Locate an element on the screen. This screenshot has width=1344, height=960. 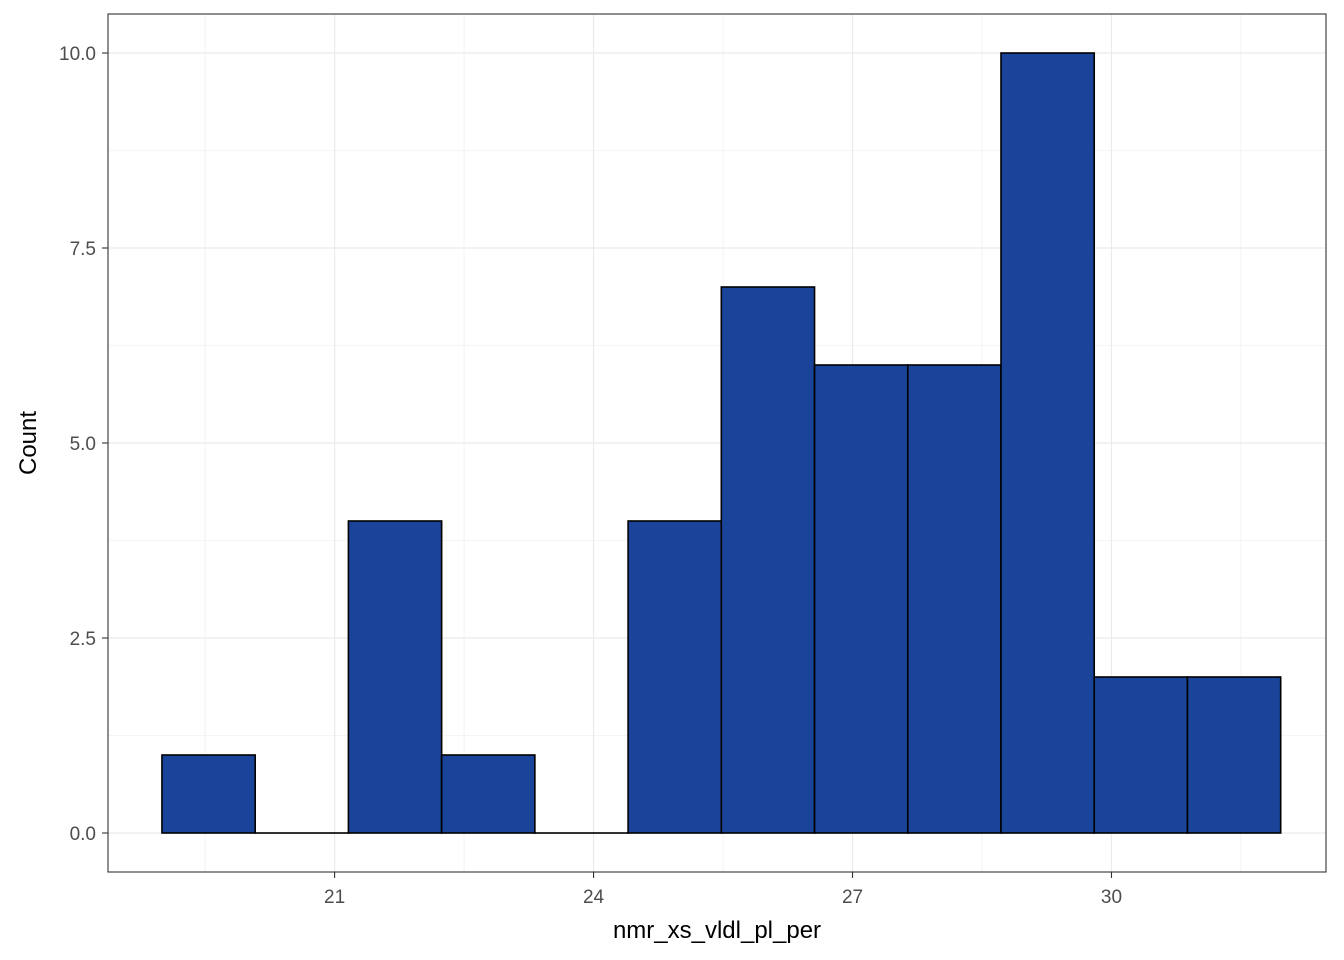
y-axis-title: Count is located at coordinates (28, 443).